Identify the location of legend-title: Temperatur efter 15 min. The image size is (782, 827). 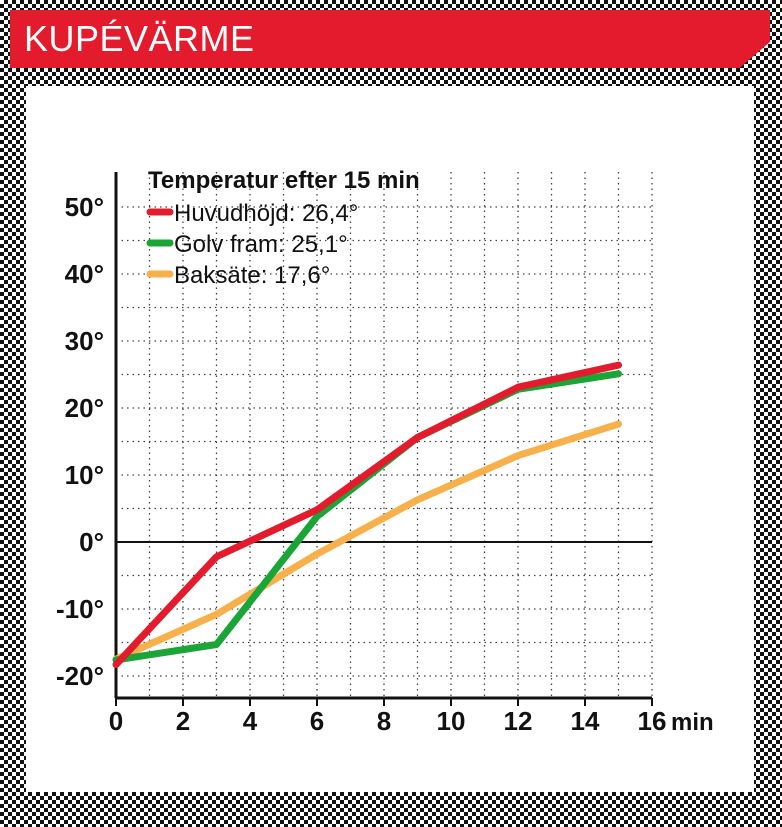
(284, 180).